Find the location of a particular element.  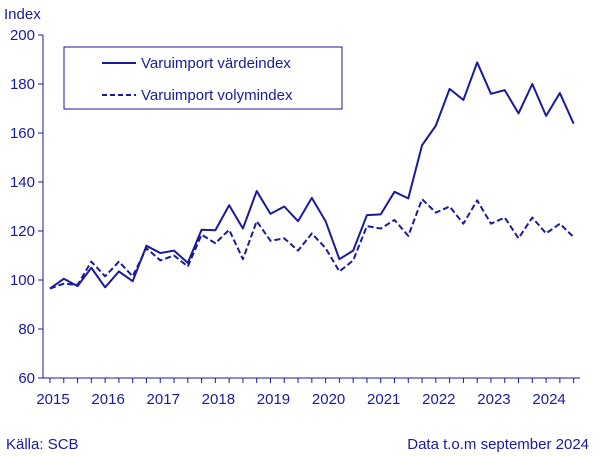

y-tick-label: 140 is located at coordinates (22, 182).